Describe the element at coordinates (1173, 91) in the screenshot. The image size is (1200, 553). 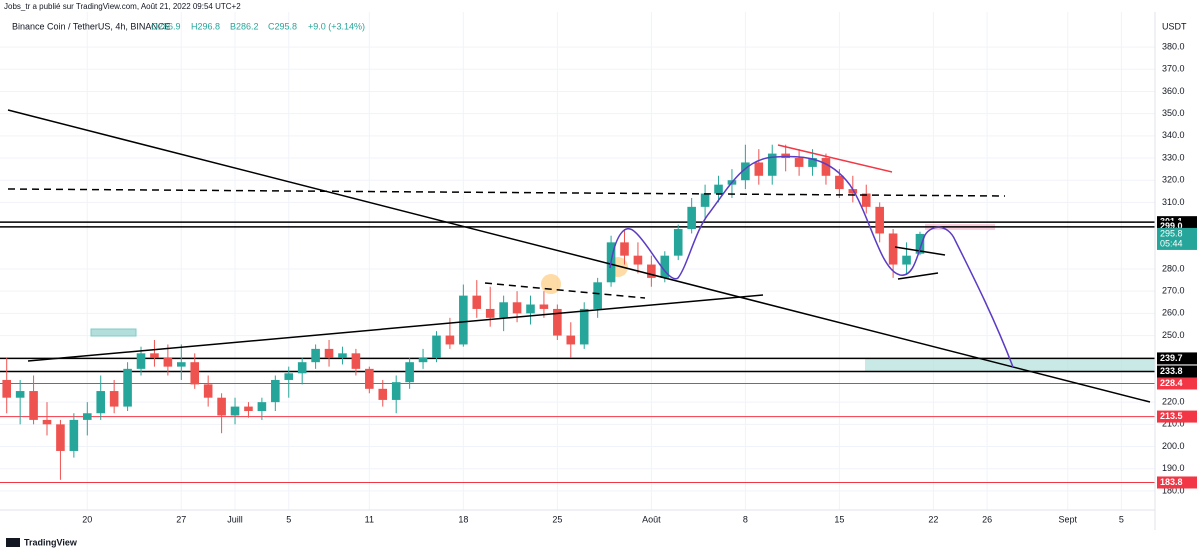
I see `y-tick-label: 360.0` at that location.